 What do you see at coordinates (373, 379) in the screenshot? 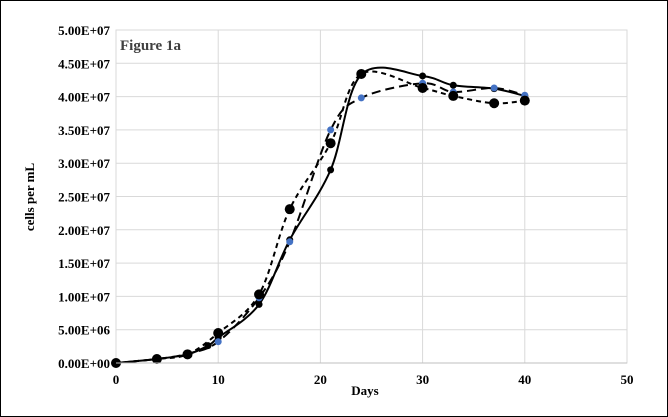
I see `x-axis-ticks: 0 10 20 30 40 50` at bounding box center [373, 379].